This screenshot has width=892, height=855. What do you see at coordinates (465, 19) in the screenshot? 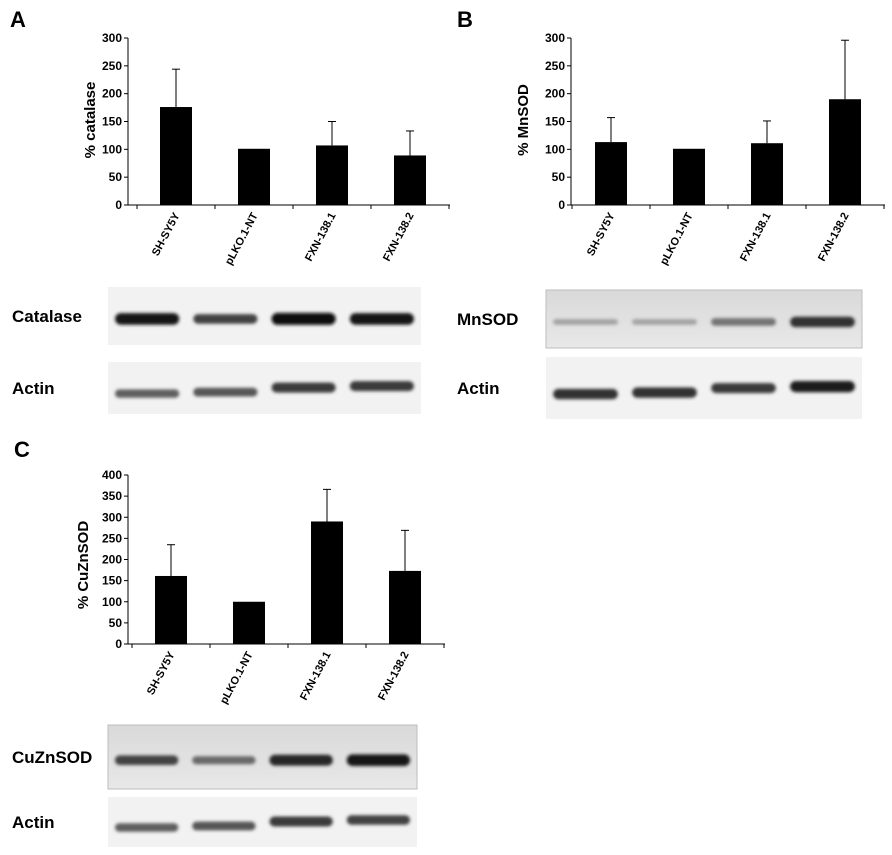
I see `panel-letter: B` at bounding box center [465, 19].